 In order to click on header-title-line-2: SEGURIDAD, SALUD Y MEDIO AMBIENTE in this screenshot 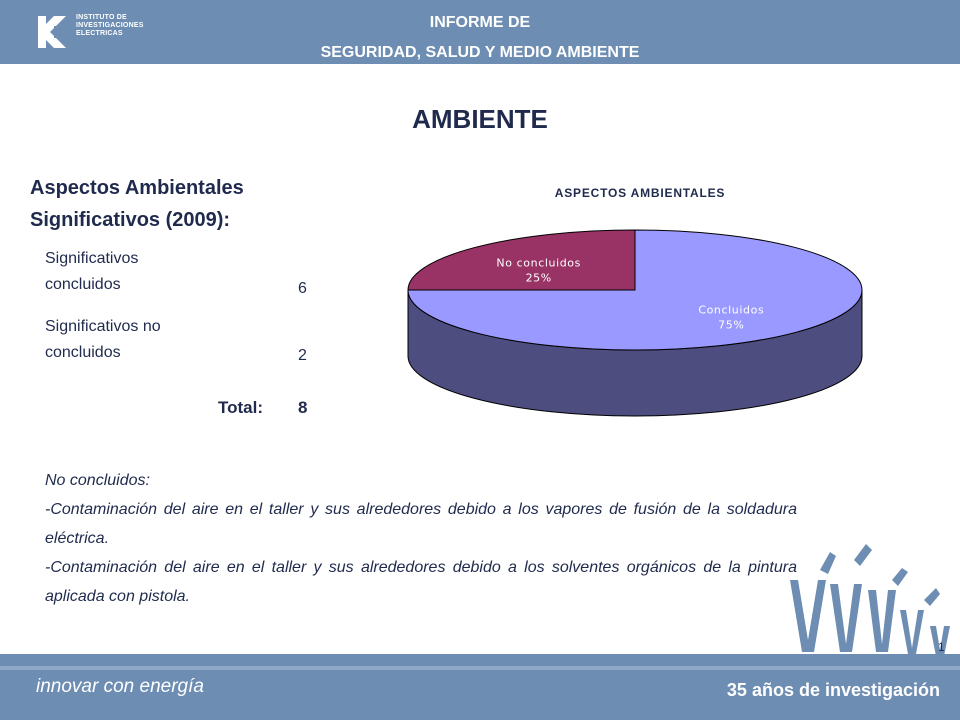, I will do `click(480, 52)`.